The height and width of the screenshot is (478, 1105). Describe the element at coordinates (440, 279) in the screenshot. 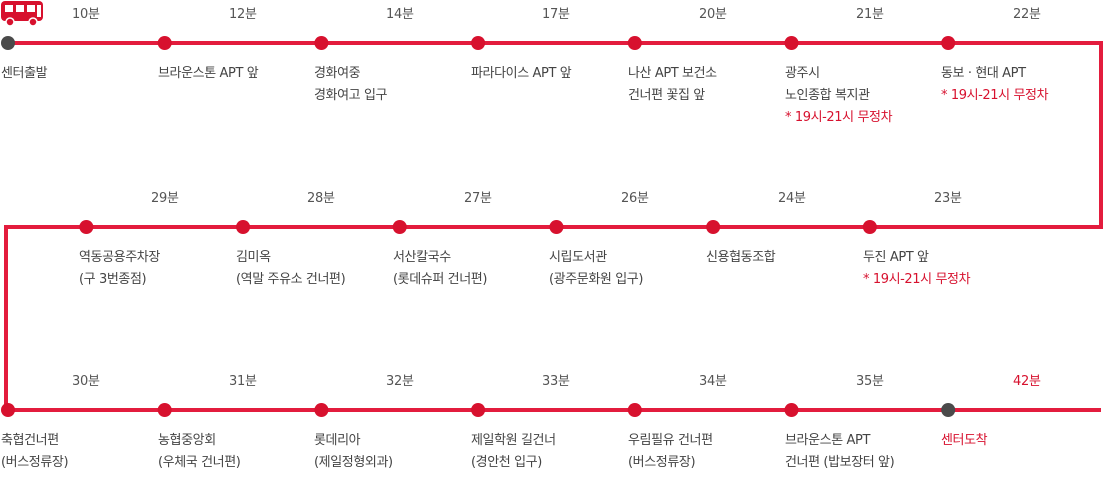

I see `stop-name-line: (롯데슈퍼 건너편)` at that location.